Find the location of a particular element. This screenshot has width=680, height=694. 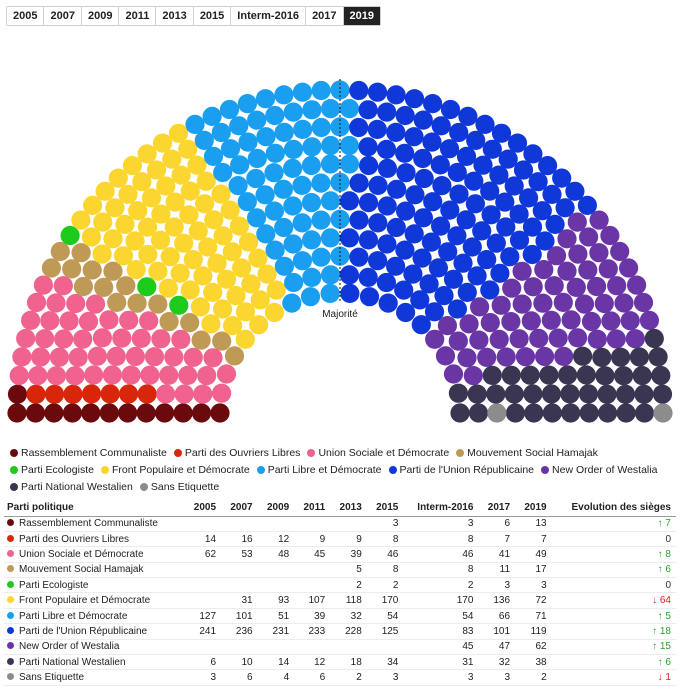

year-tab-2019: 2019 is located at coordinates (362, 16).